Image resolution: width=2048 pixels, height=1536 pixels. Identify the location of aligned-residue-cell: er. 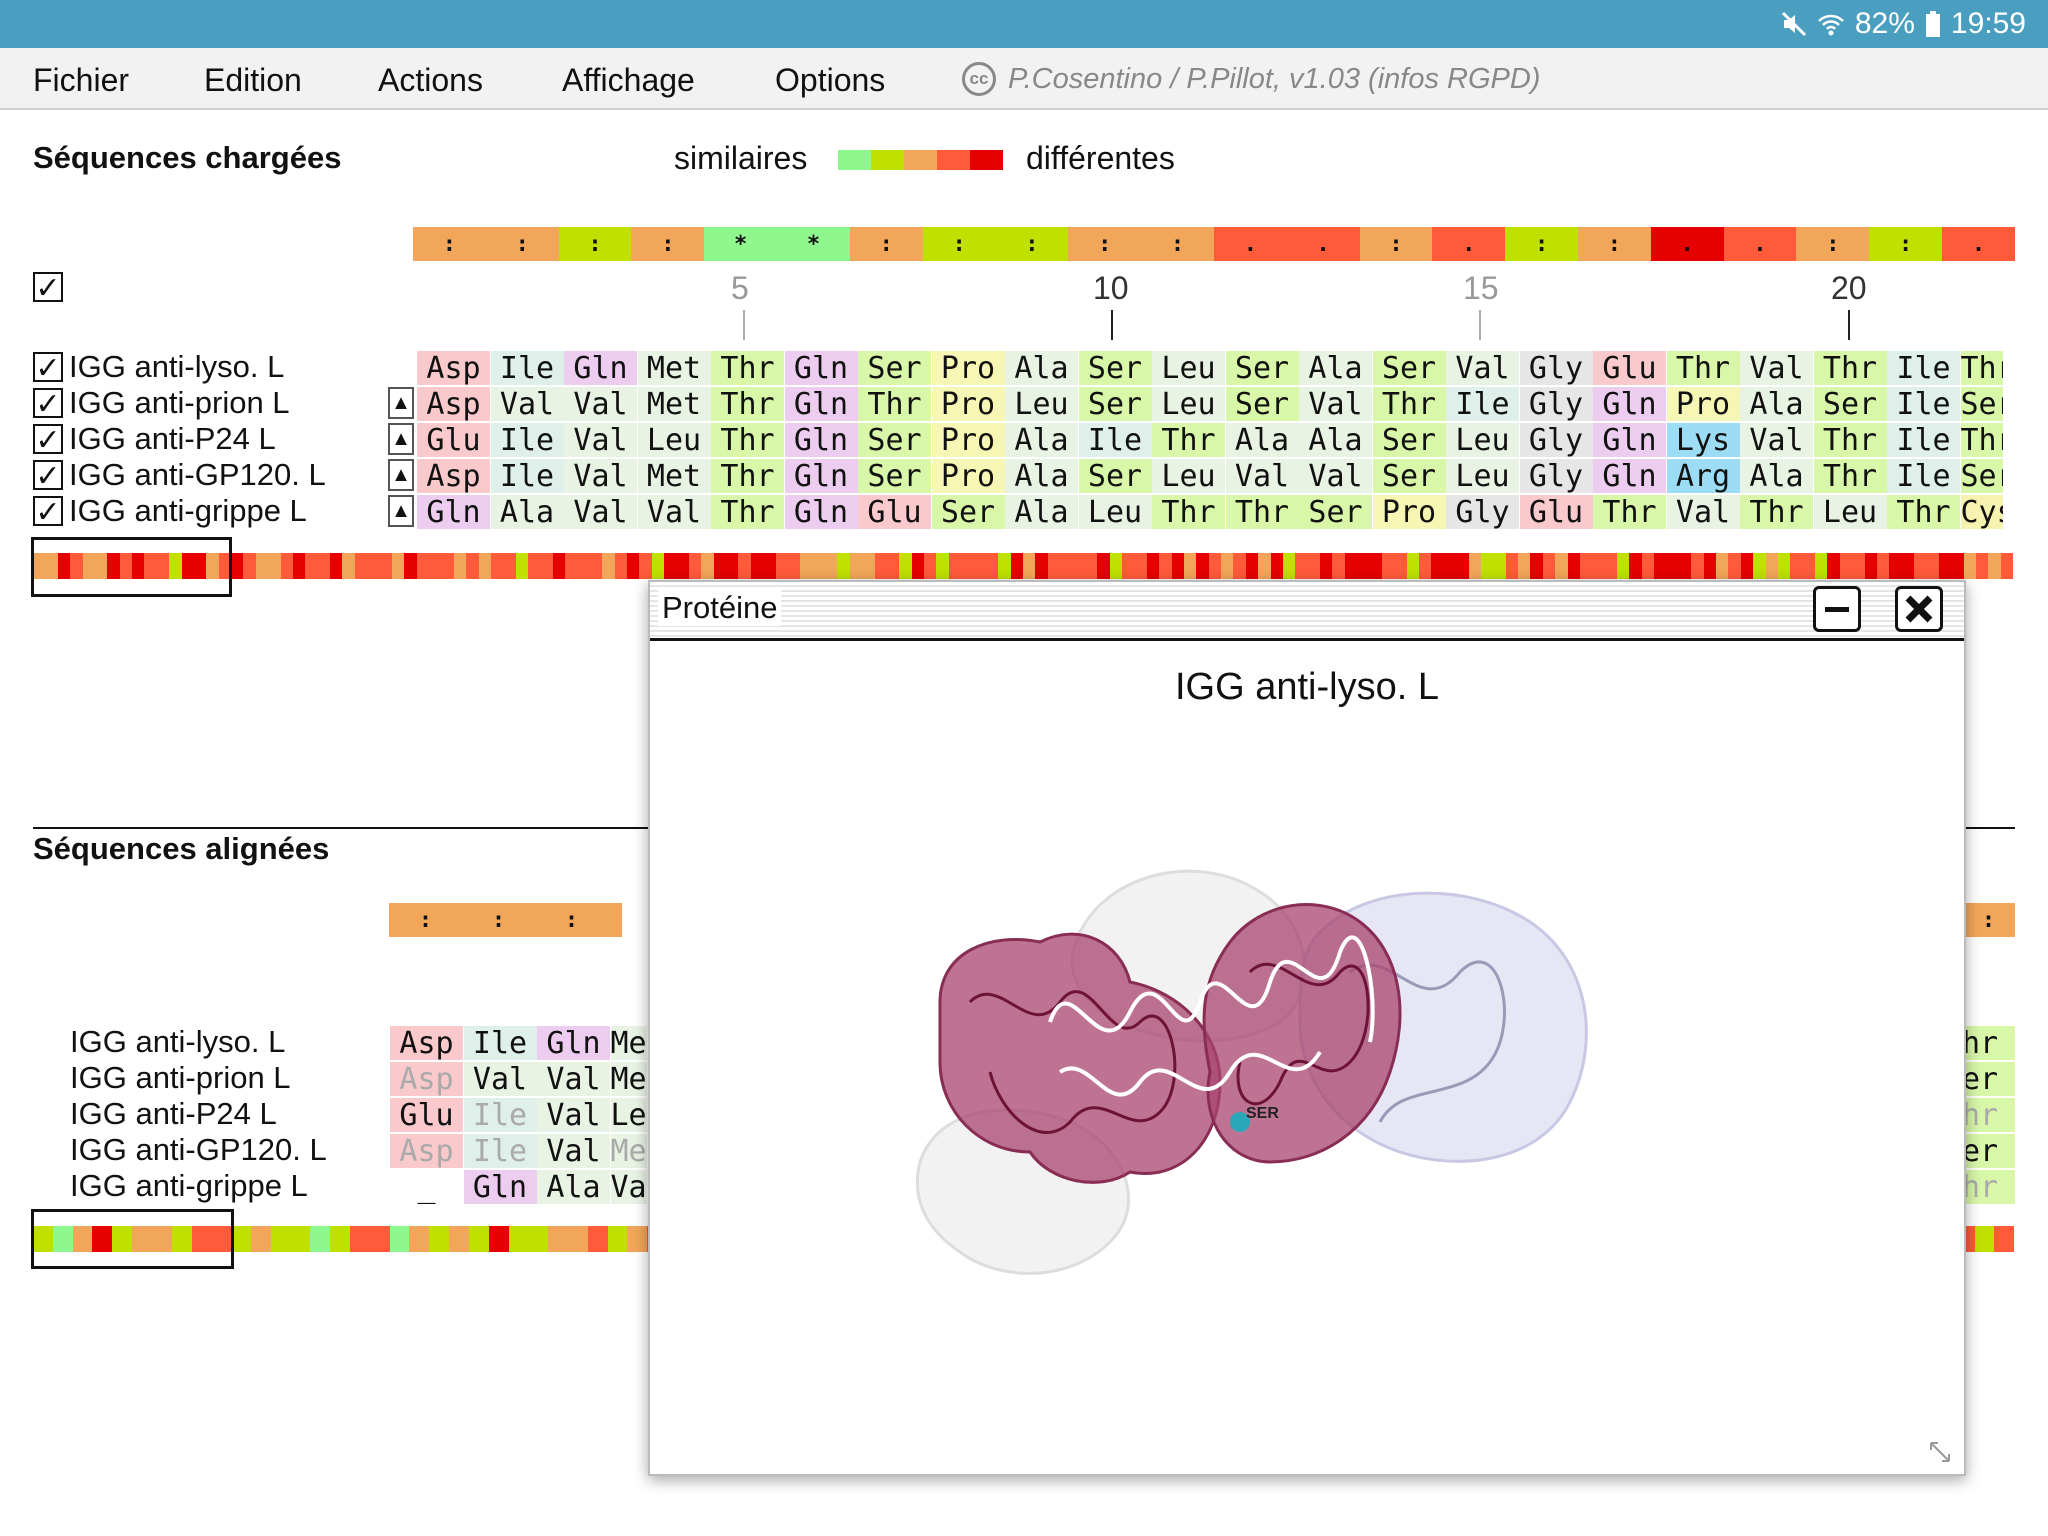
(1988, 1151).